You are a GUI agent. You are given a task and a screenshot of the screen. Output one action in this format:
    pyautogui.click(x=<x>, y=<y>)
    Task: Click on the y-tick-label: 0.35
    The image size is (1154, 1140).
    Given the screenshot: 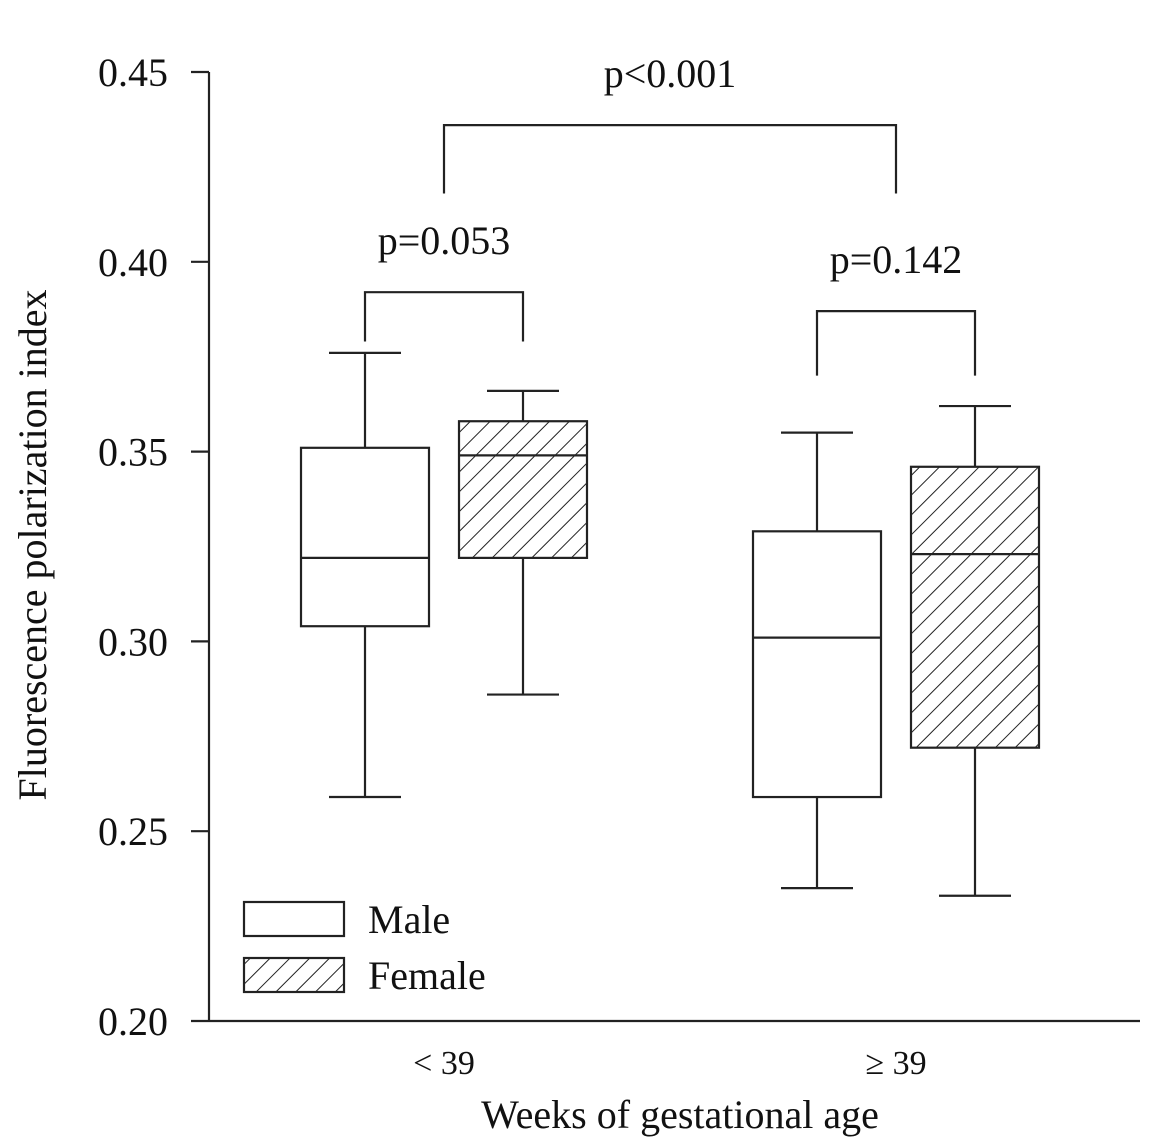 What is the action you would take?
    pyautogui.click(x=133, y=452)
    